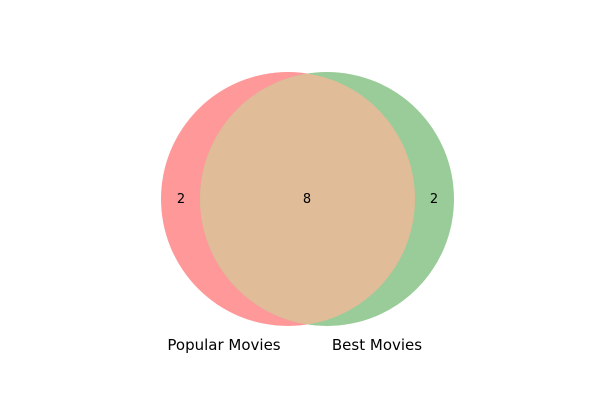  I want to click on set-a-only-count: 2, so click(181, 199).